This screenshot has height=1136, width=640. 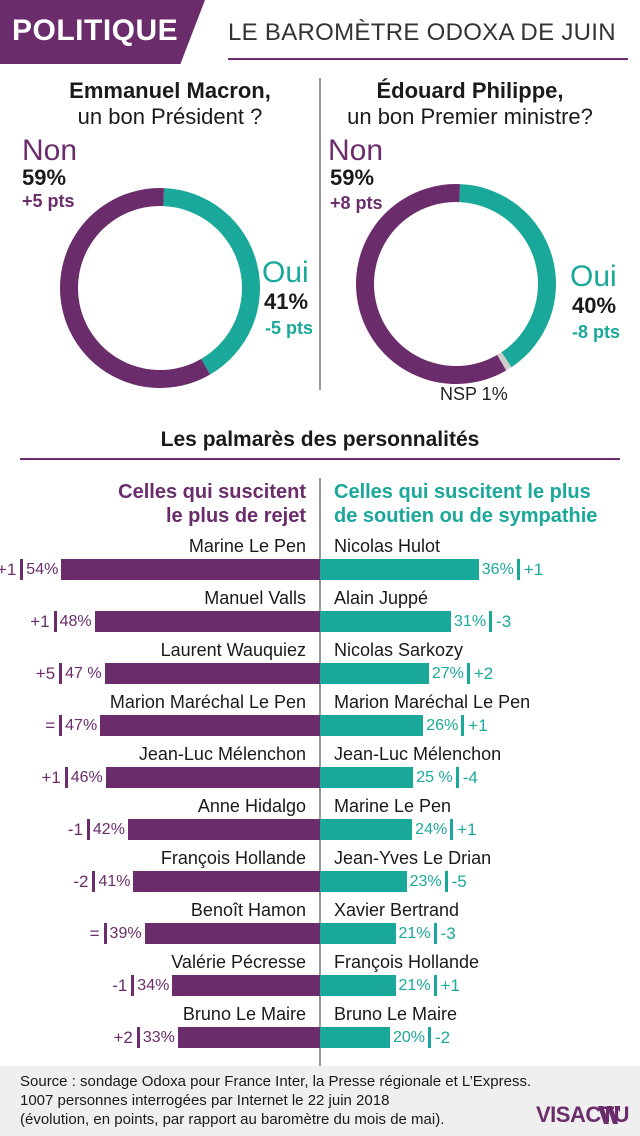 I want to click on soutien-name: Nicolas Sarkozy, so click(x=399, y=650).